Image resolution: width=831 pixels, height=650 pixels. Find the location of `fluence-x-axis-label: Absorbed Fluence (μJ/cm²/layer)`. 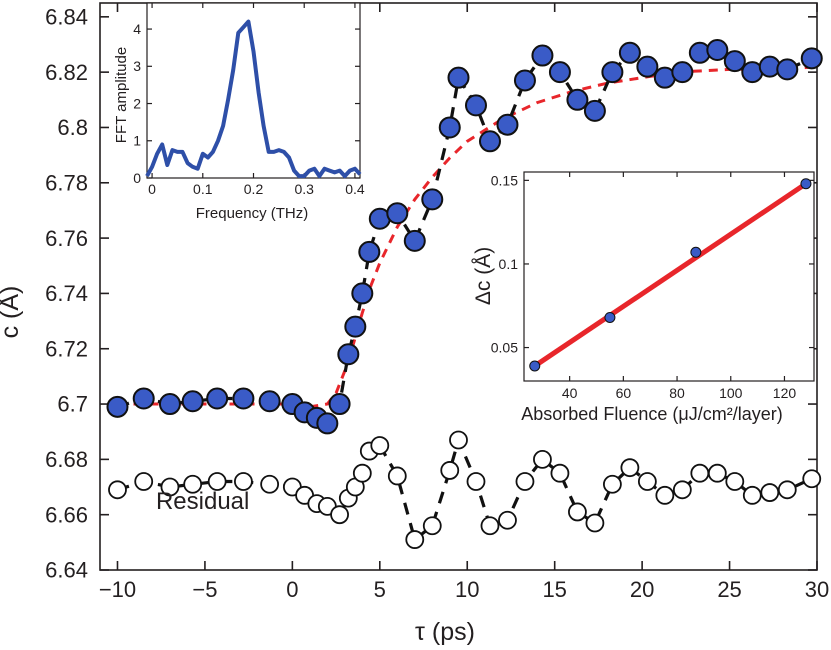

fluence-x-axis-label: Absorbed Fluence (μJ/cm²/layer) is located at coordinates (651, 414).